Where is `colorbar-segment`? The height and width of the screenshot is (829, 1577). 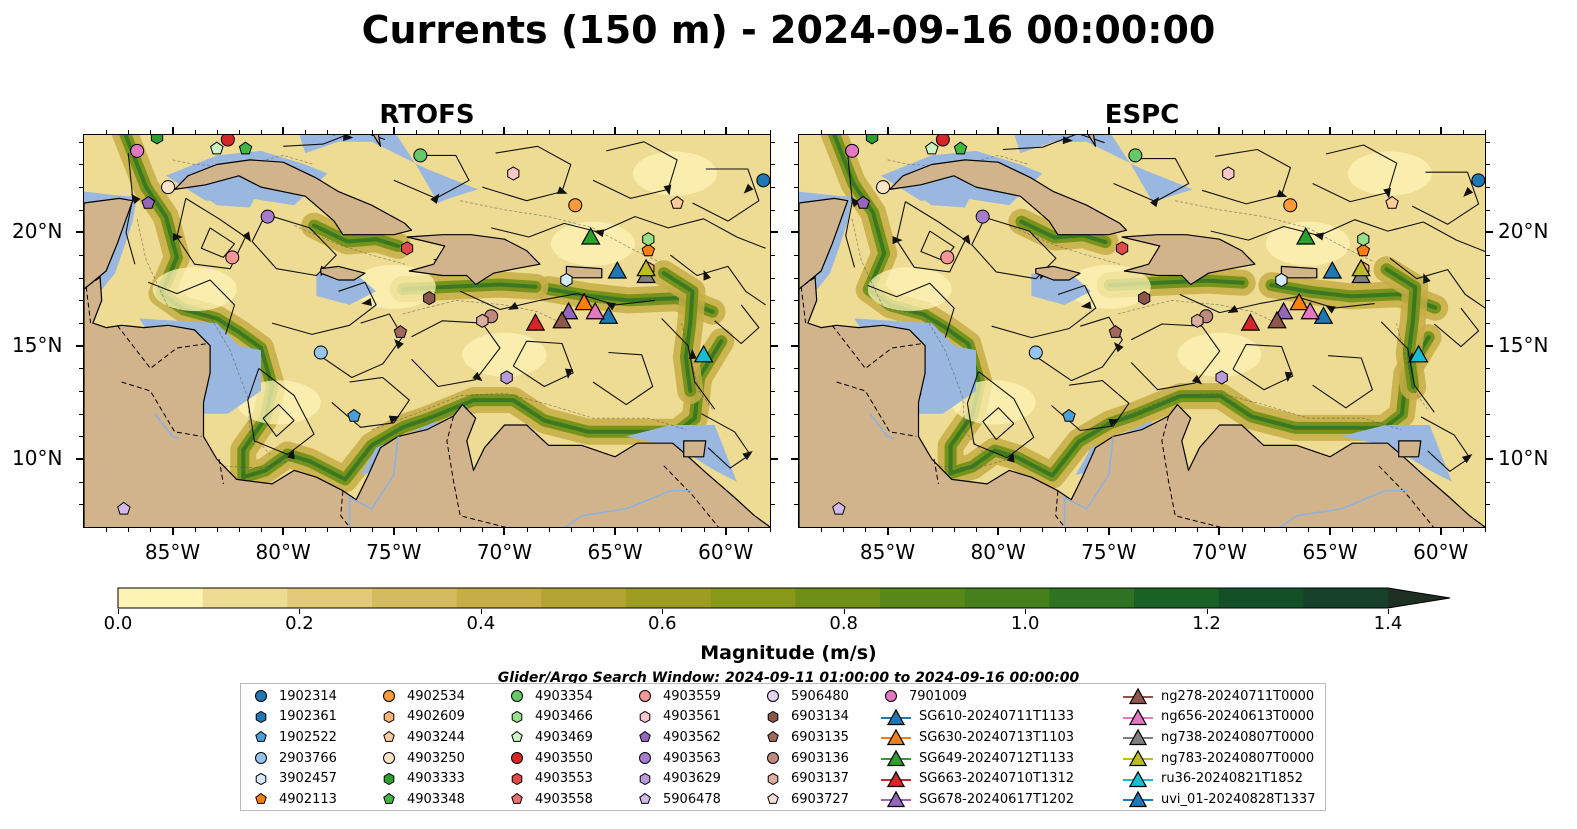 colorbar-segment is located at coordinates (838, 598).